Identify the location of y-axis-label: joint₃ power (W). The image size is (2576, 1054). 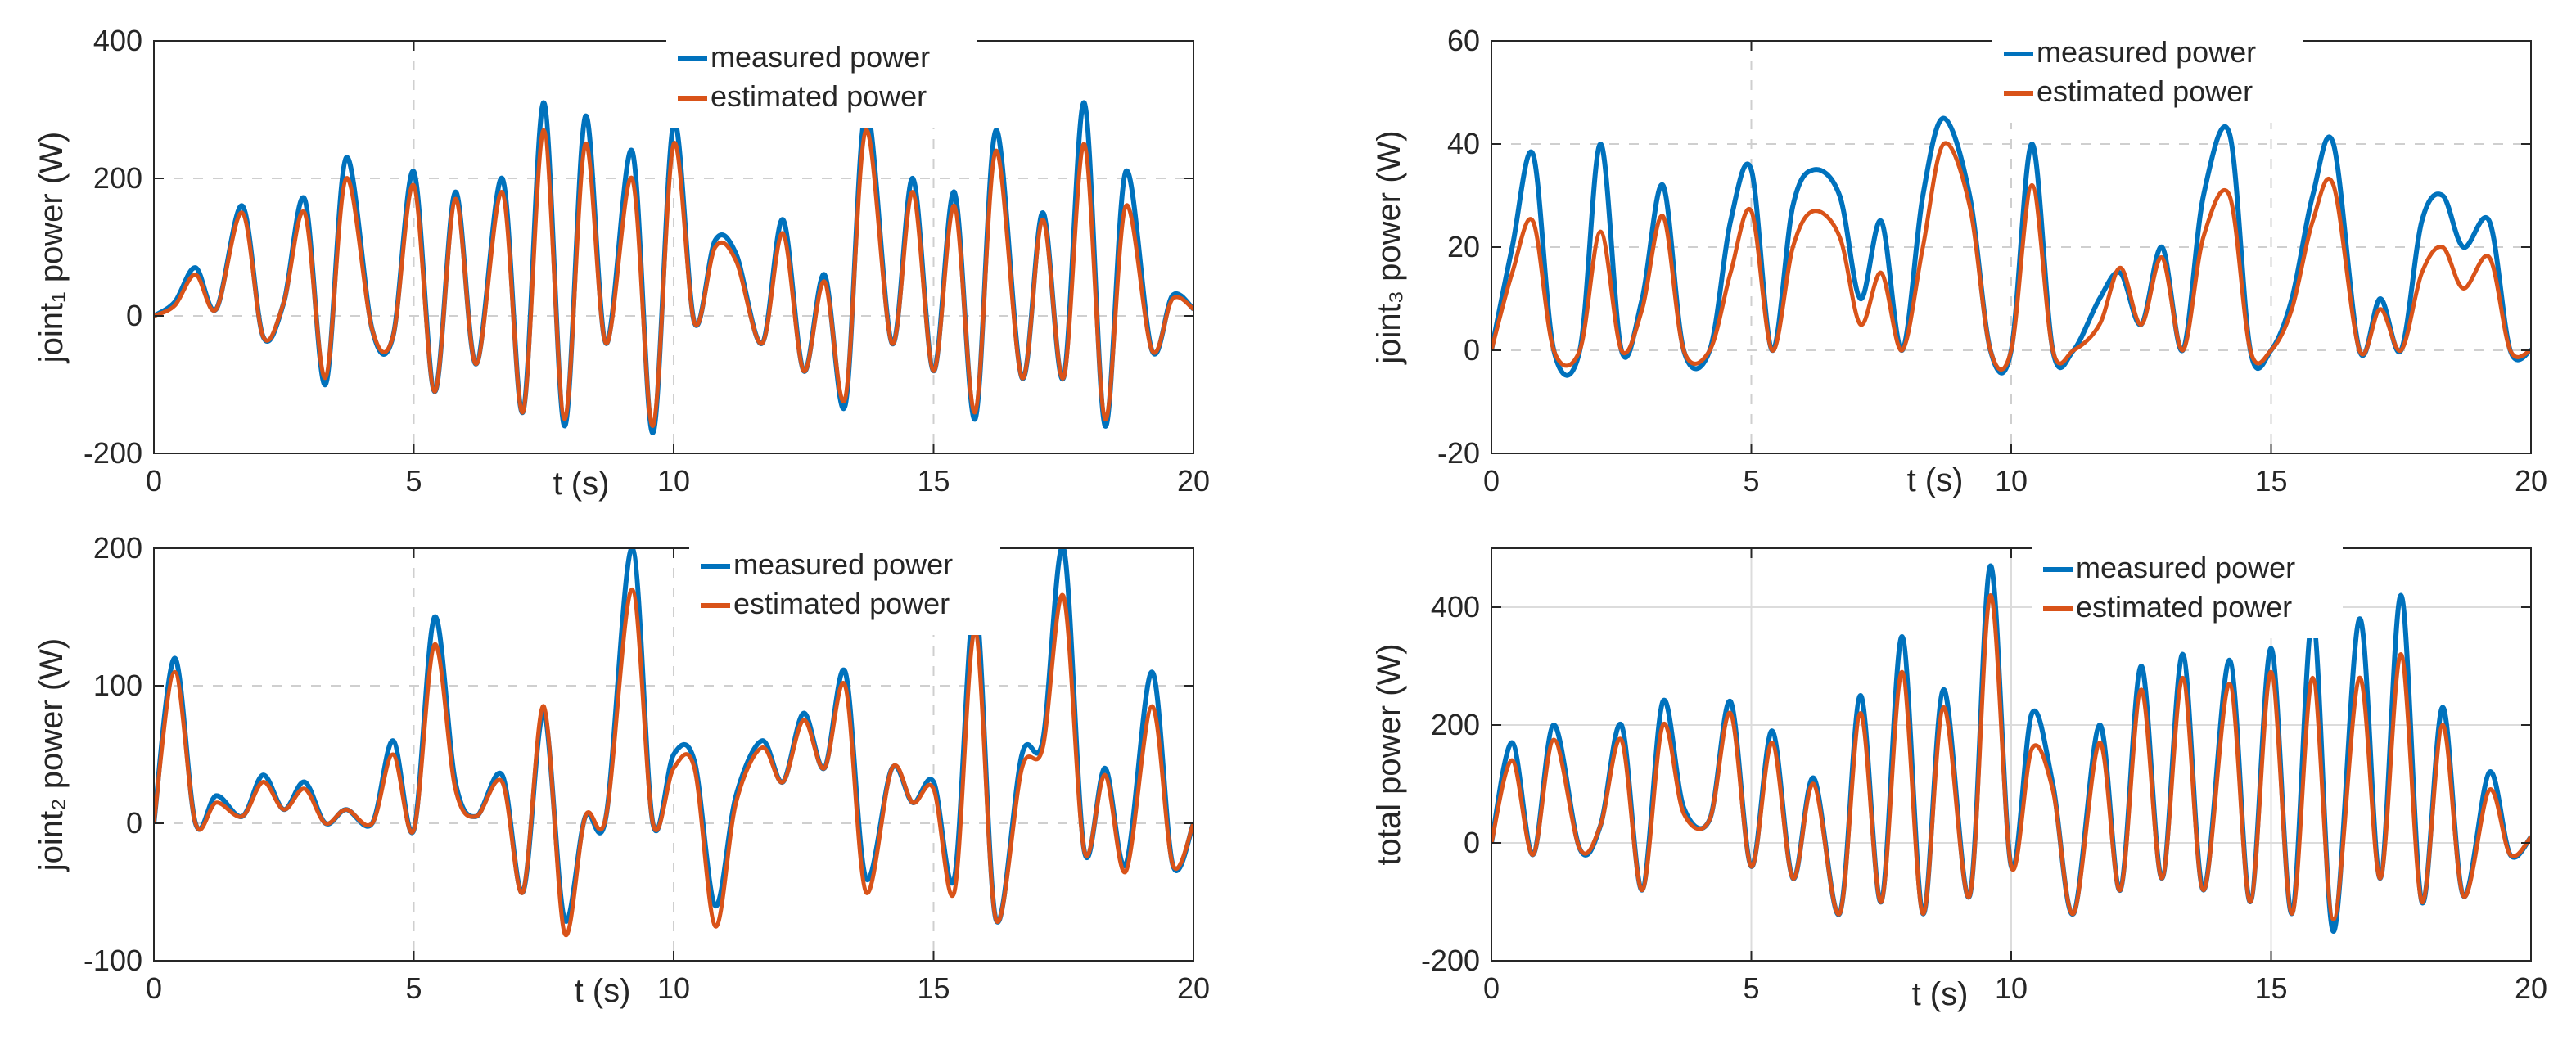
(1389, 247).